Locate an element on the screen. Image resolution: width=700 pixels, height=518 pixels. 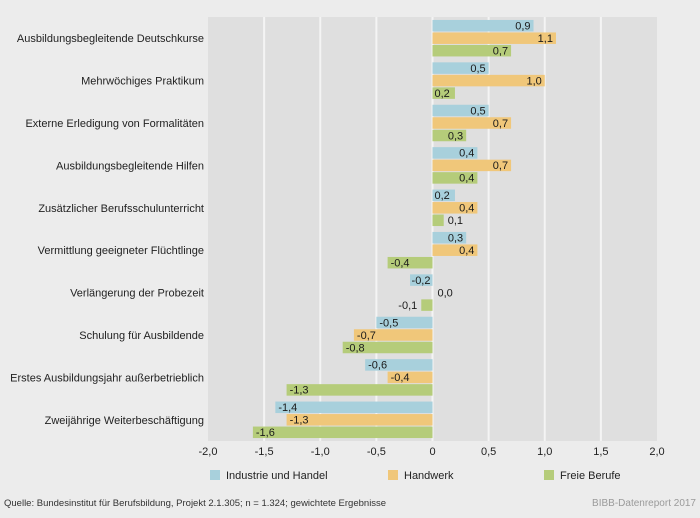
category-label: Externe Erledigung von Formalitäten is located at coordinates (114, 124).